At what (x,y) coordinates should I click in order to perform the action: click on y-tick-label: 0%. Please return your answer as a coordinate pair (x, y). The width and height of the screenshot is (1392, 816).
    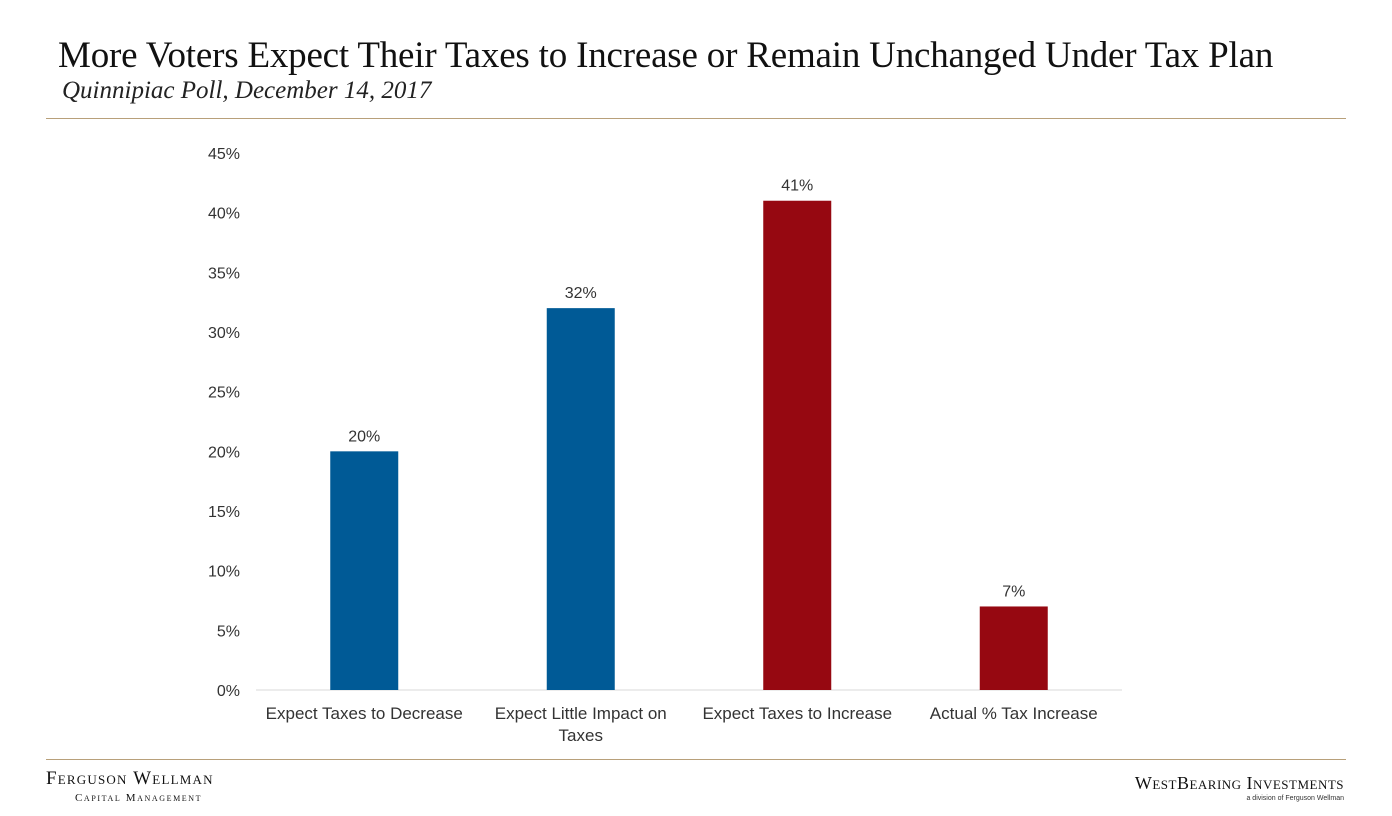
    Looking at the image, I should click on (228, 691).